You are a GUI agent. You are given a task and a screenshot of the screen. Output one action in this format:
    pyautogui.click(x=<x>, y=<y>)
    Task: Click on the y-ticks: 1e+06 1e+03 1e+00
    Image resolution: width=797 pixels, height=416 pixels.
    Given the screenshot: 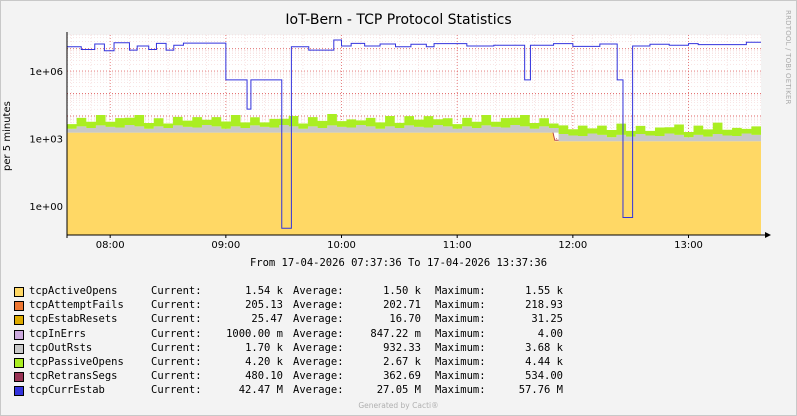 What is the action you would take?
    pyautogui.click(x=46, y=140)
    